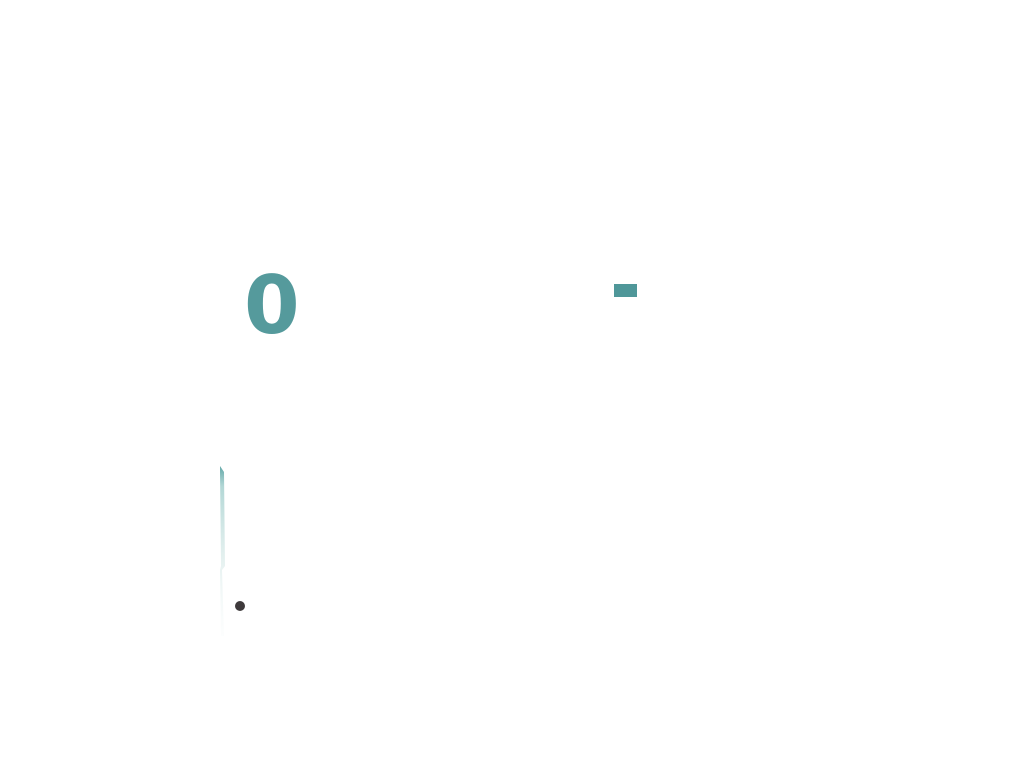 This screenshot has height=768, width=1024. I want to click on vertical-gradient-rail, so click(223, 551).